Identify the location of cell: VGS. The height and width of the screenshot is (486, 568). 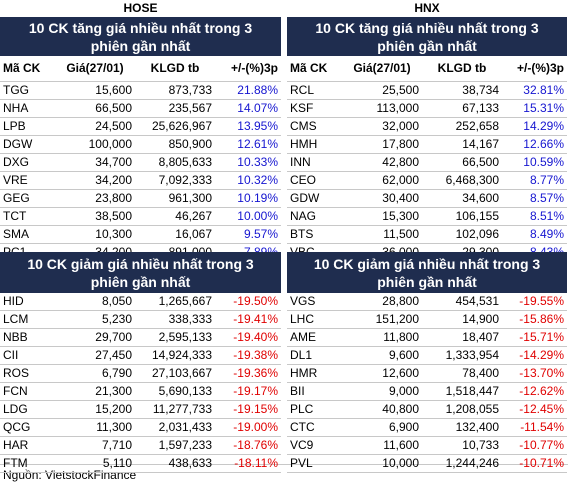
(303, 301).